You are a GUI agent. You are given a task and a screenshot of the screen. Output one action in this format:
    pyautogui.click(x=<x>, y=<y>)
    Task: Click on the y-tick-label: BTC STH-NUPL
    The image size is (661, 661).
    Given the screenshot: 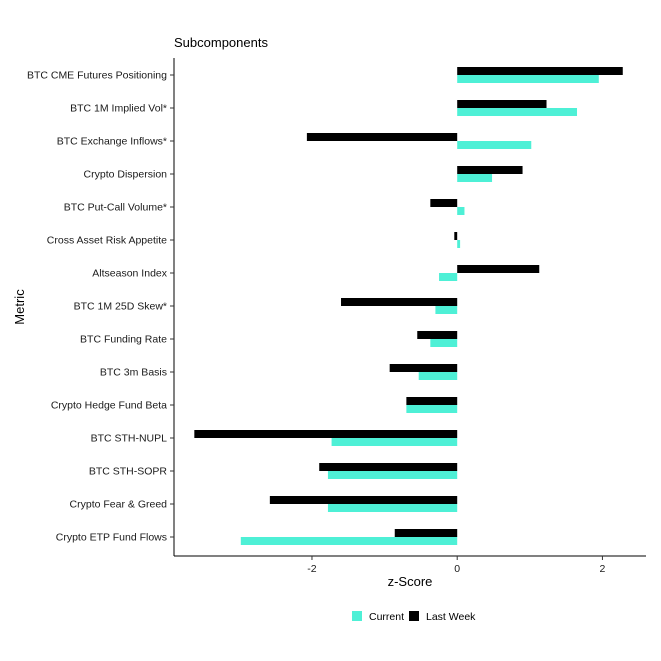 What is the action you would take?
    pyautogui.click(x=129, y=439)
    